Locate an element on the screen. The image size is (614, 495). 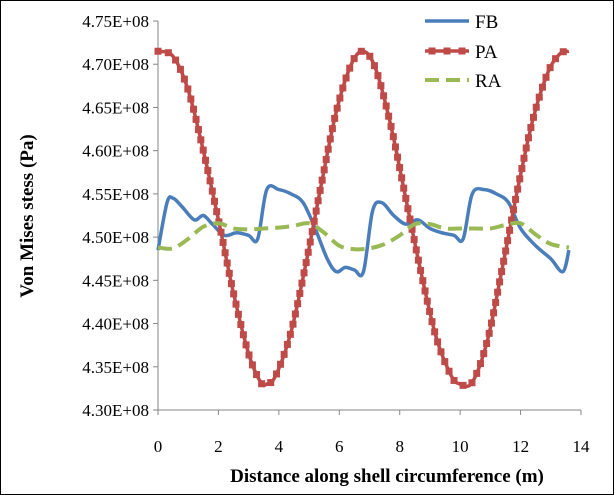
legend-label-ra: RA is located at coordinates (488, 81).